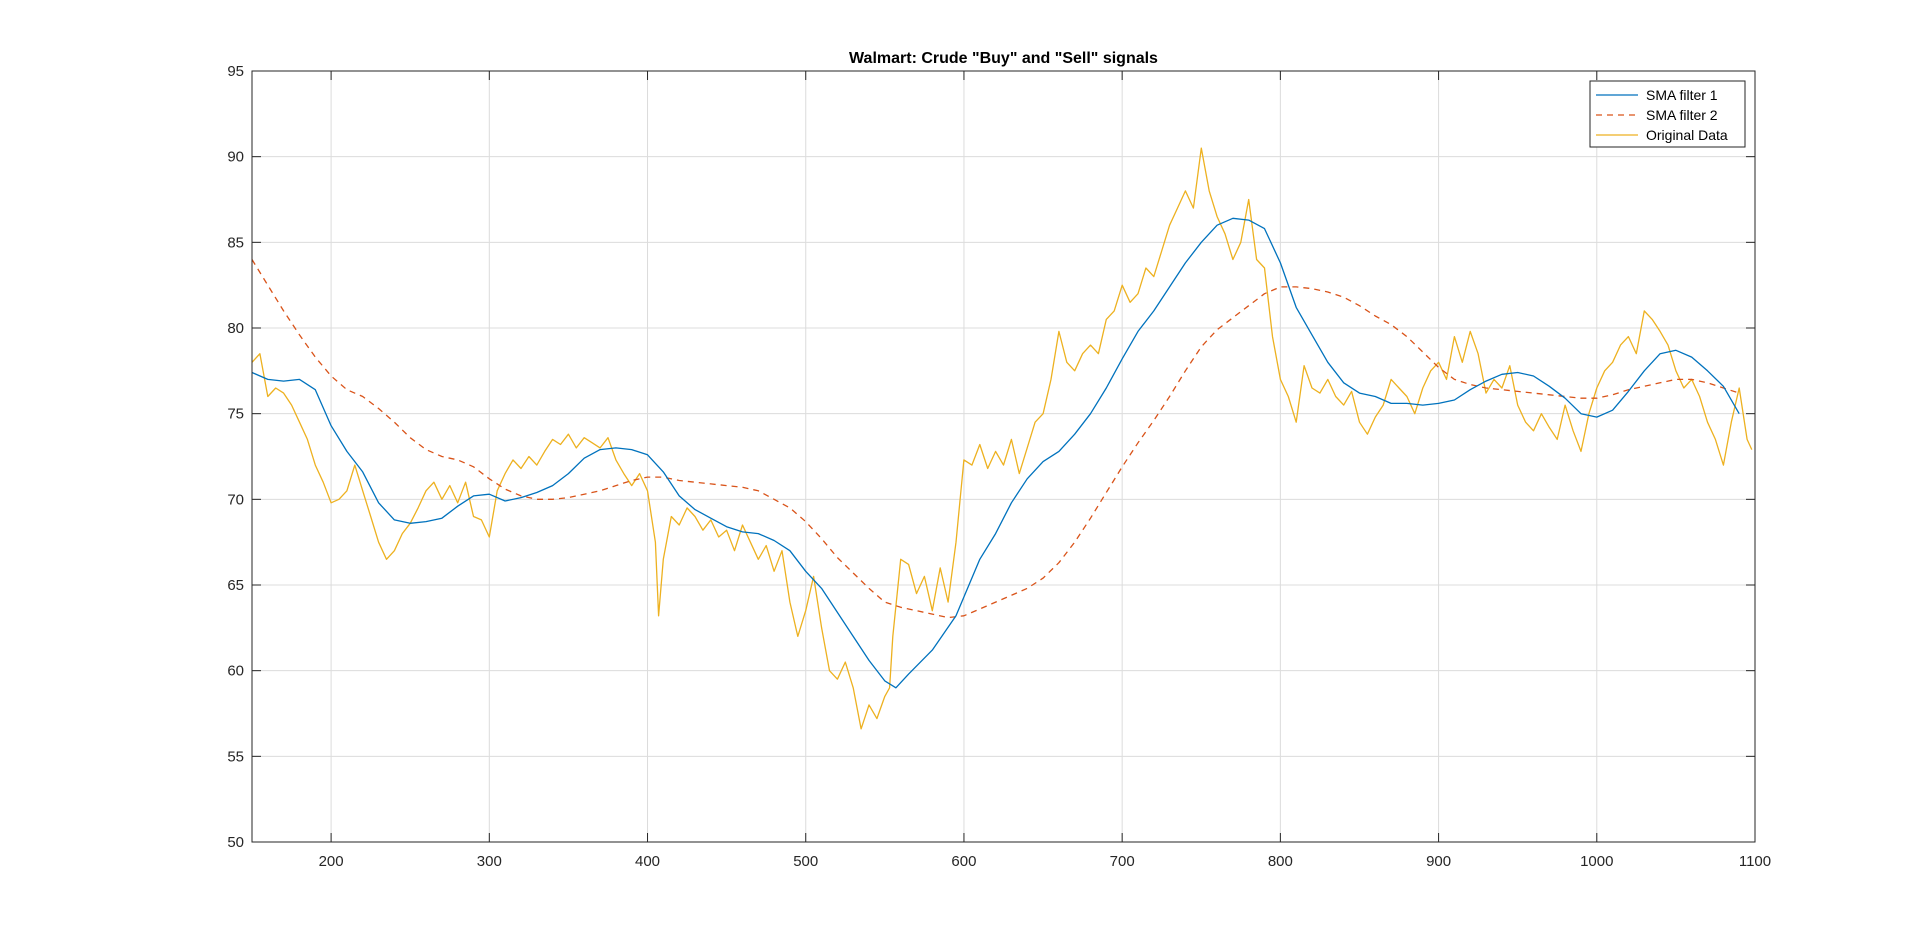 Image resolution: width=1920 pixels, height=936 pixels. Describe the element at coordinates (235, 499) in the screenshot. I see `y-tick-label: 70` at that location.